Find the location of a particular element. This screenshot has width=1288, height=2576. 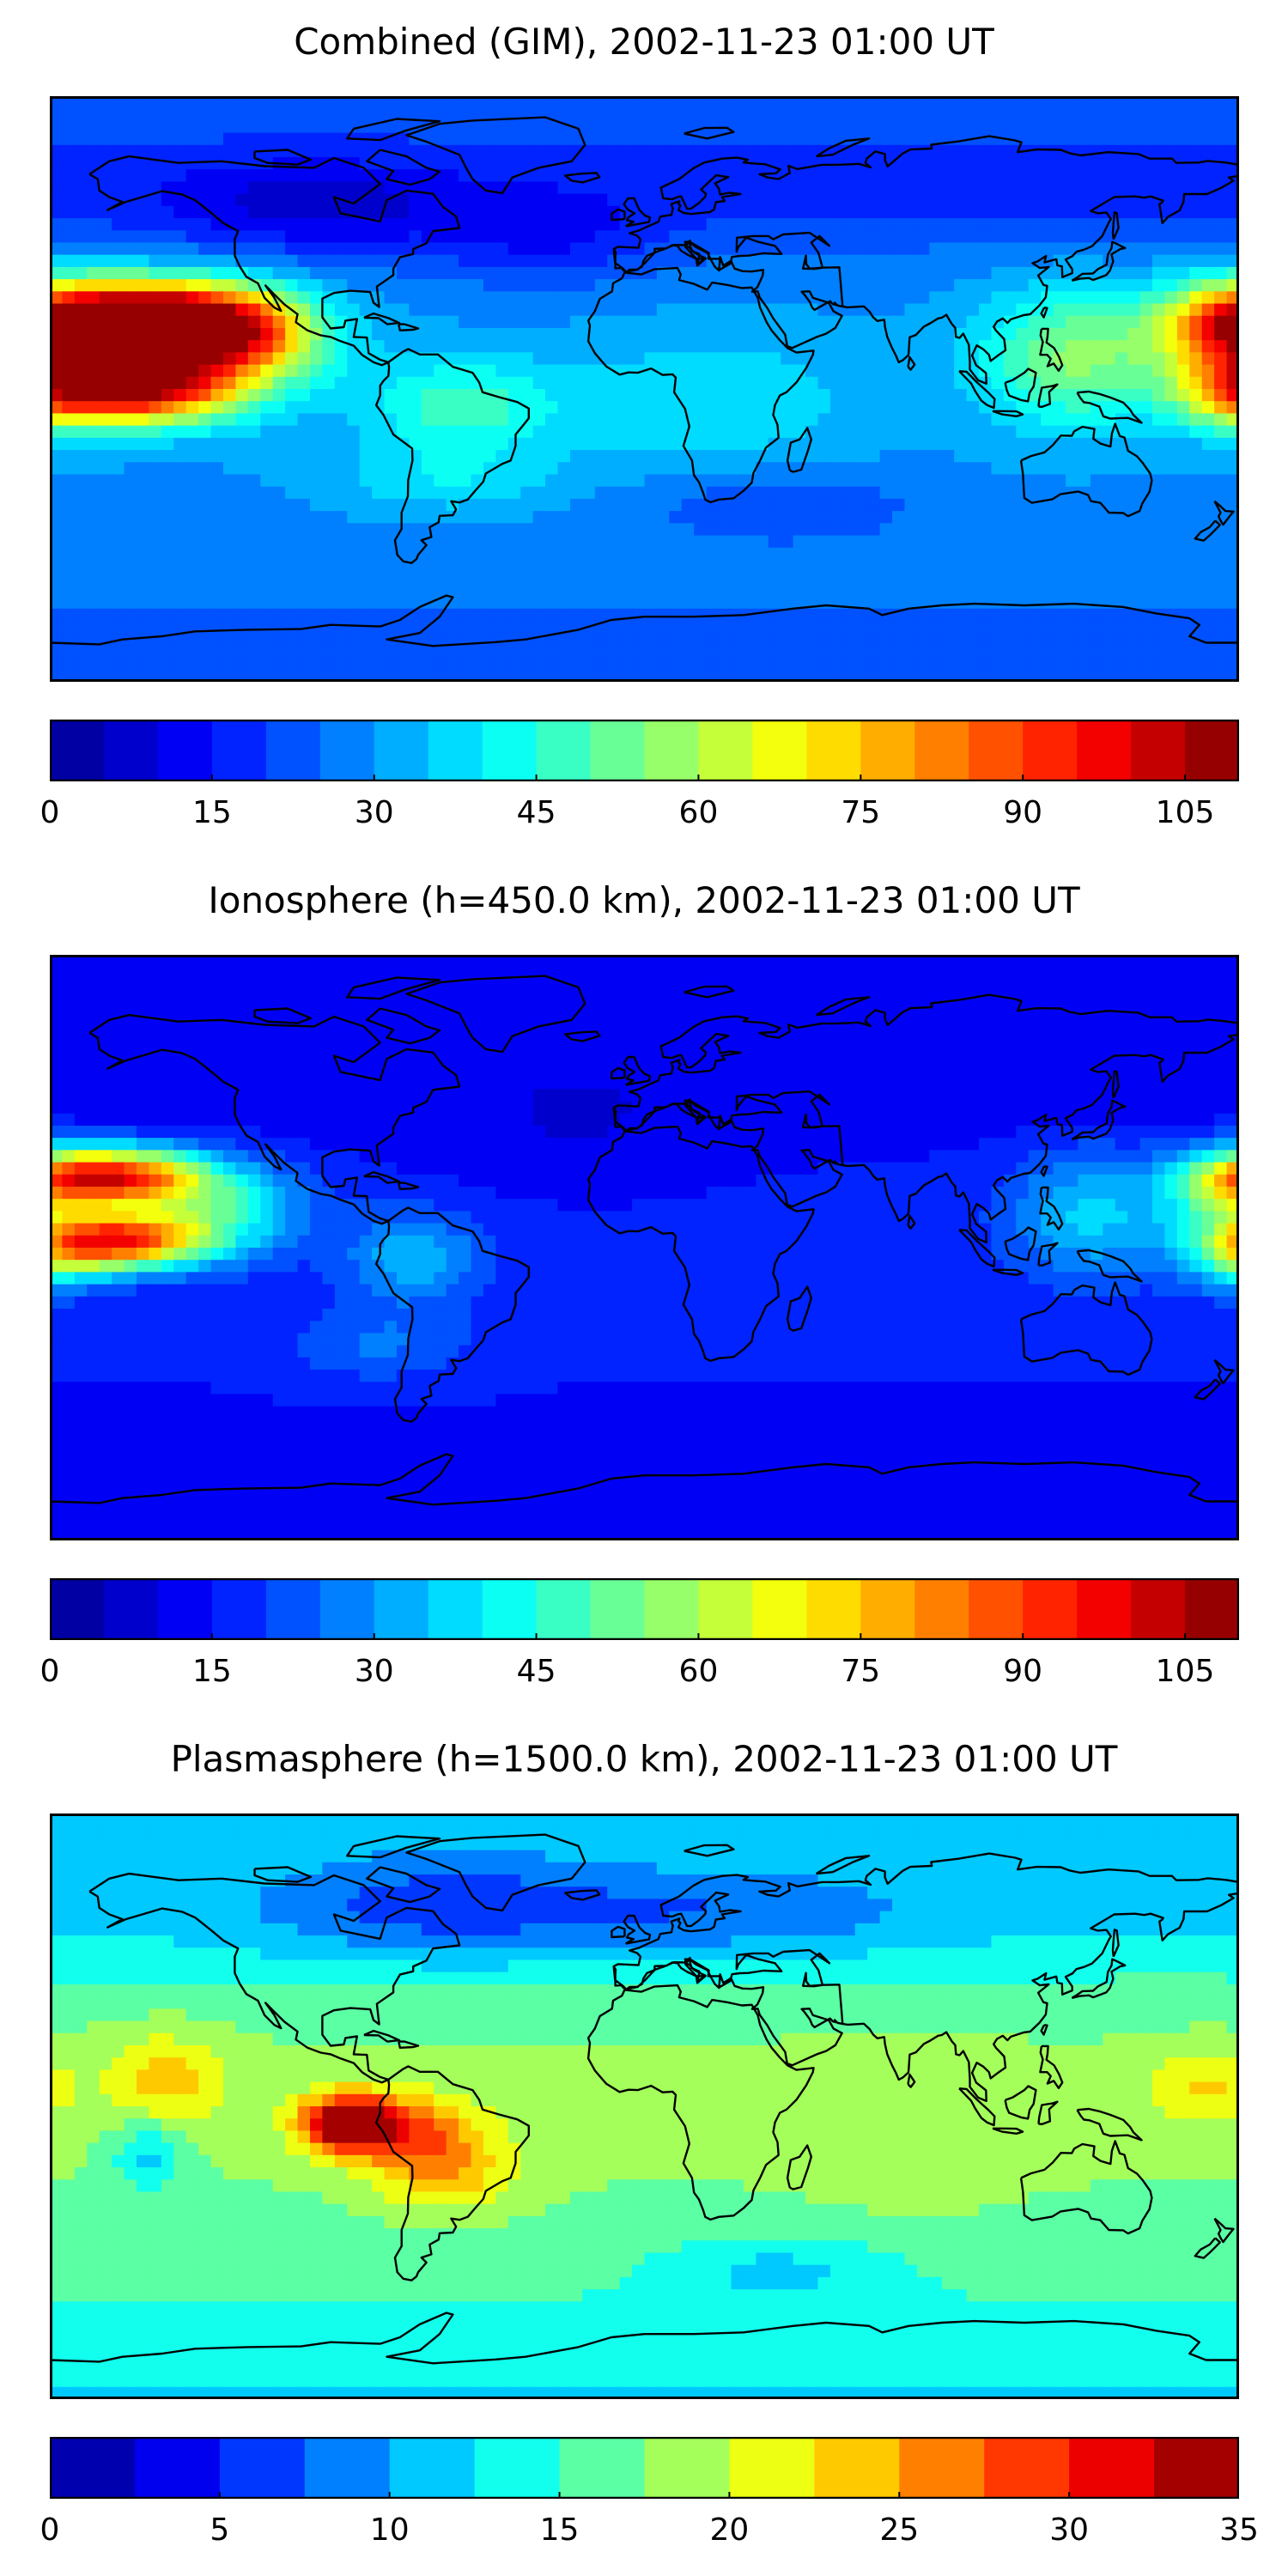

cbar-tick: 60 is located at coordinates (698, 1671).